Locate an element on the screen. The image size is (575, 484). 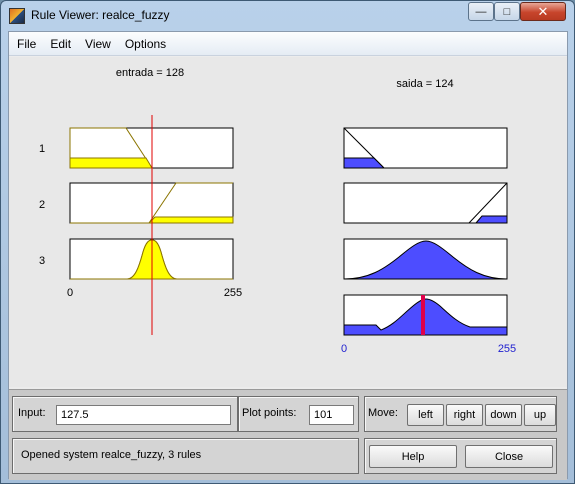
close-button: Close is located at coordinates (509, 456).